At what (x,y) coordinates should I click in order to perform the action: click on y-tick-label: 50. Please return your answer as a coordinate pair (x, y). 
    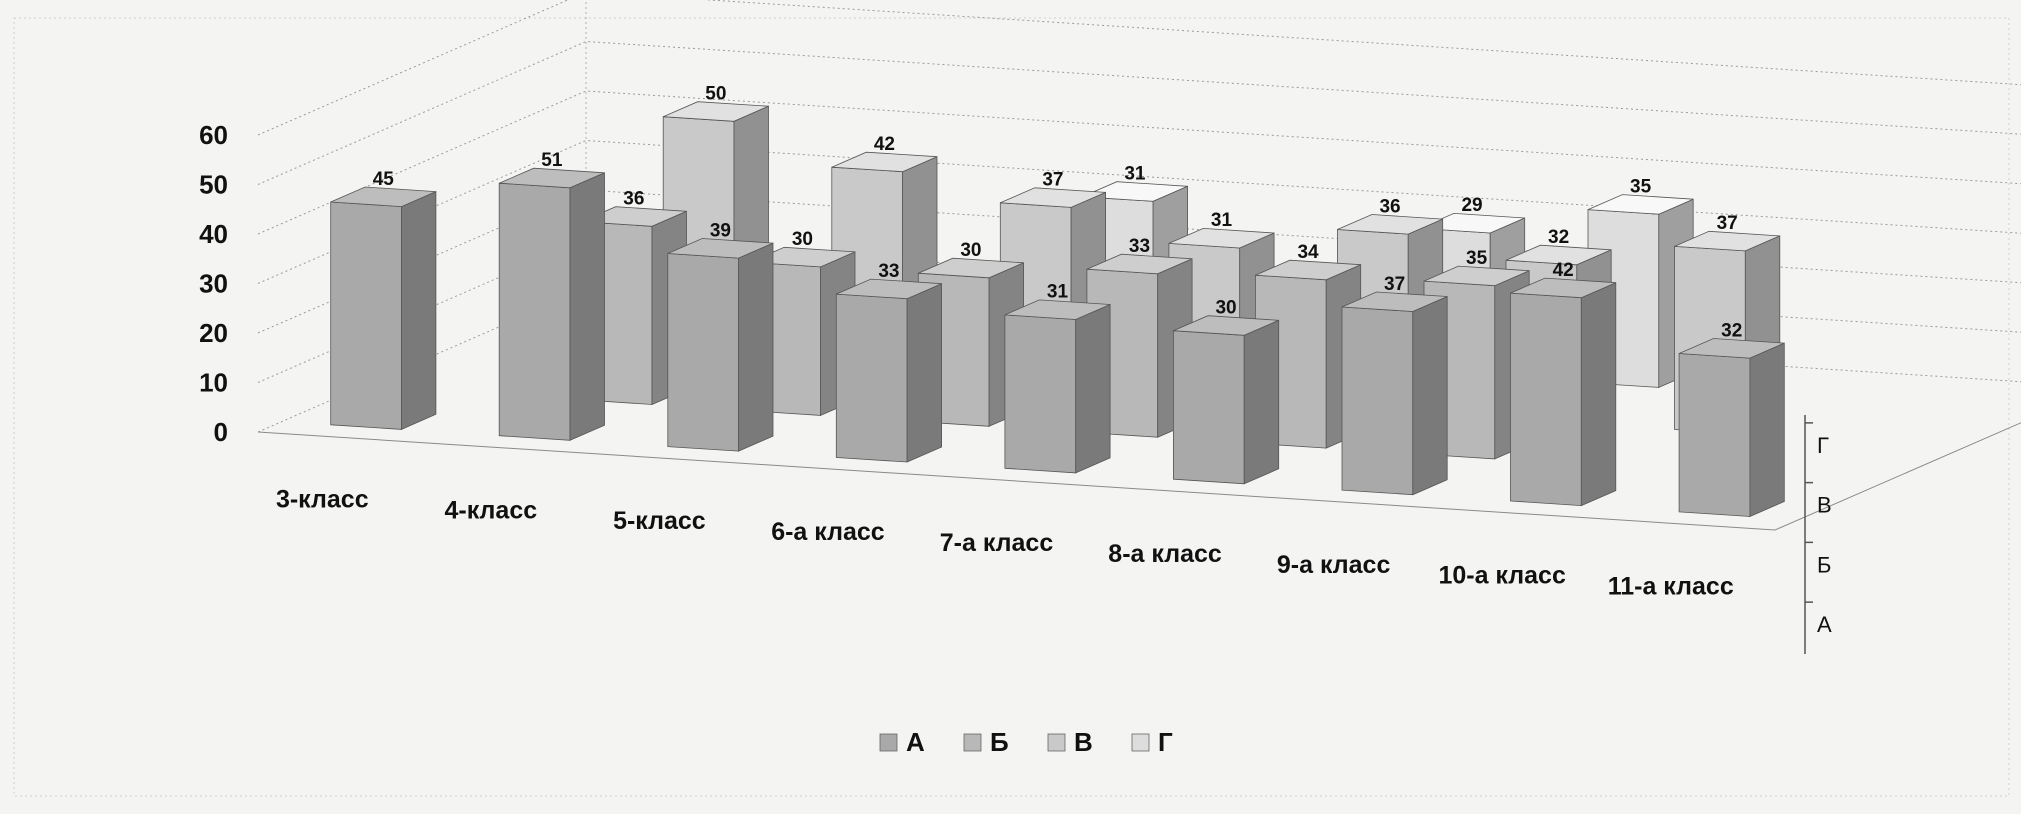
    Looking at the image, I should click on (213, 185).